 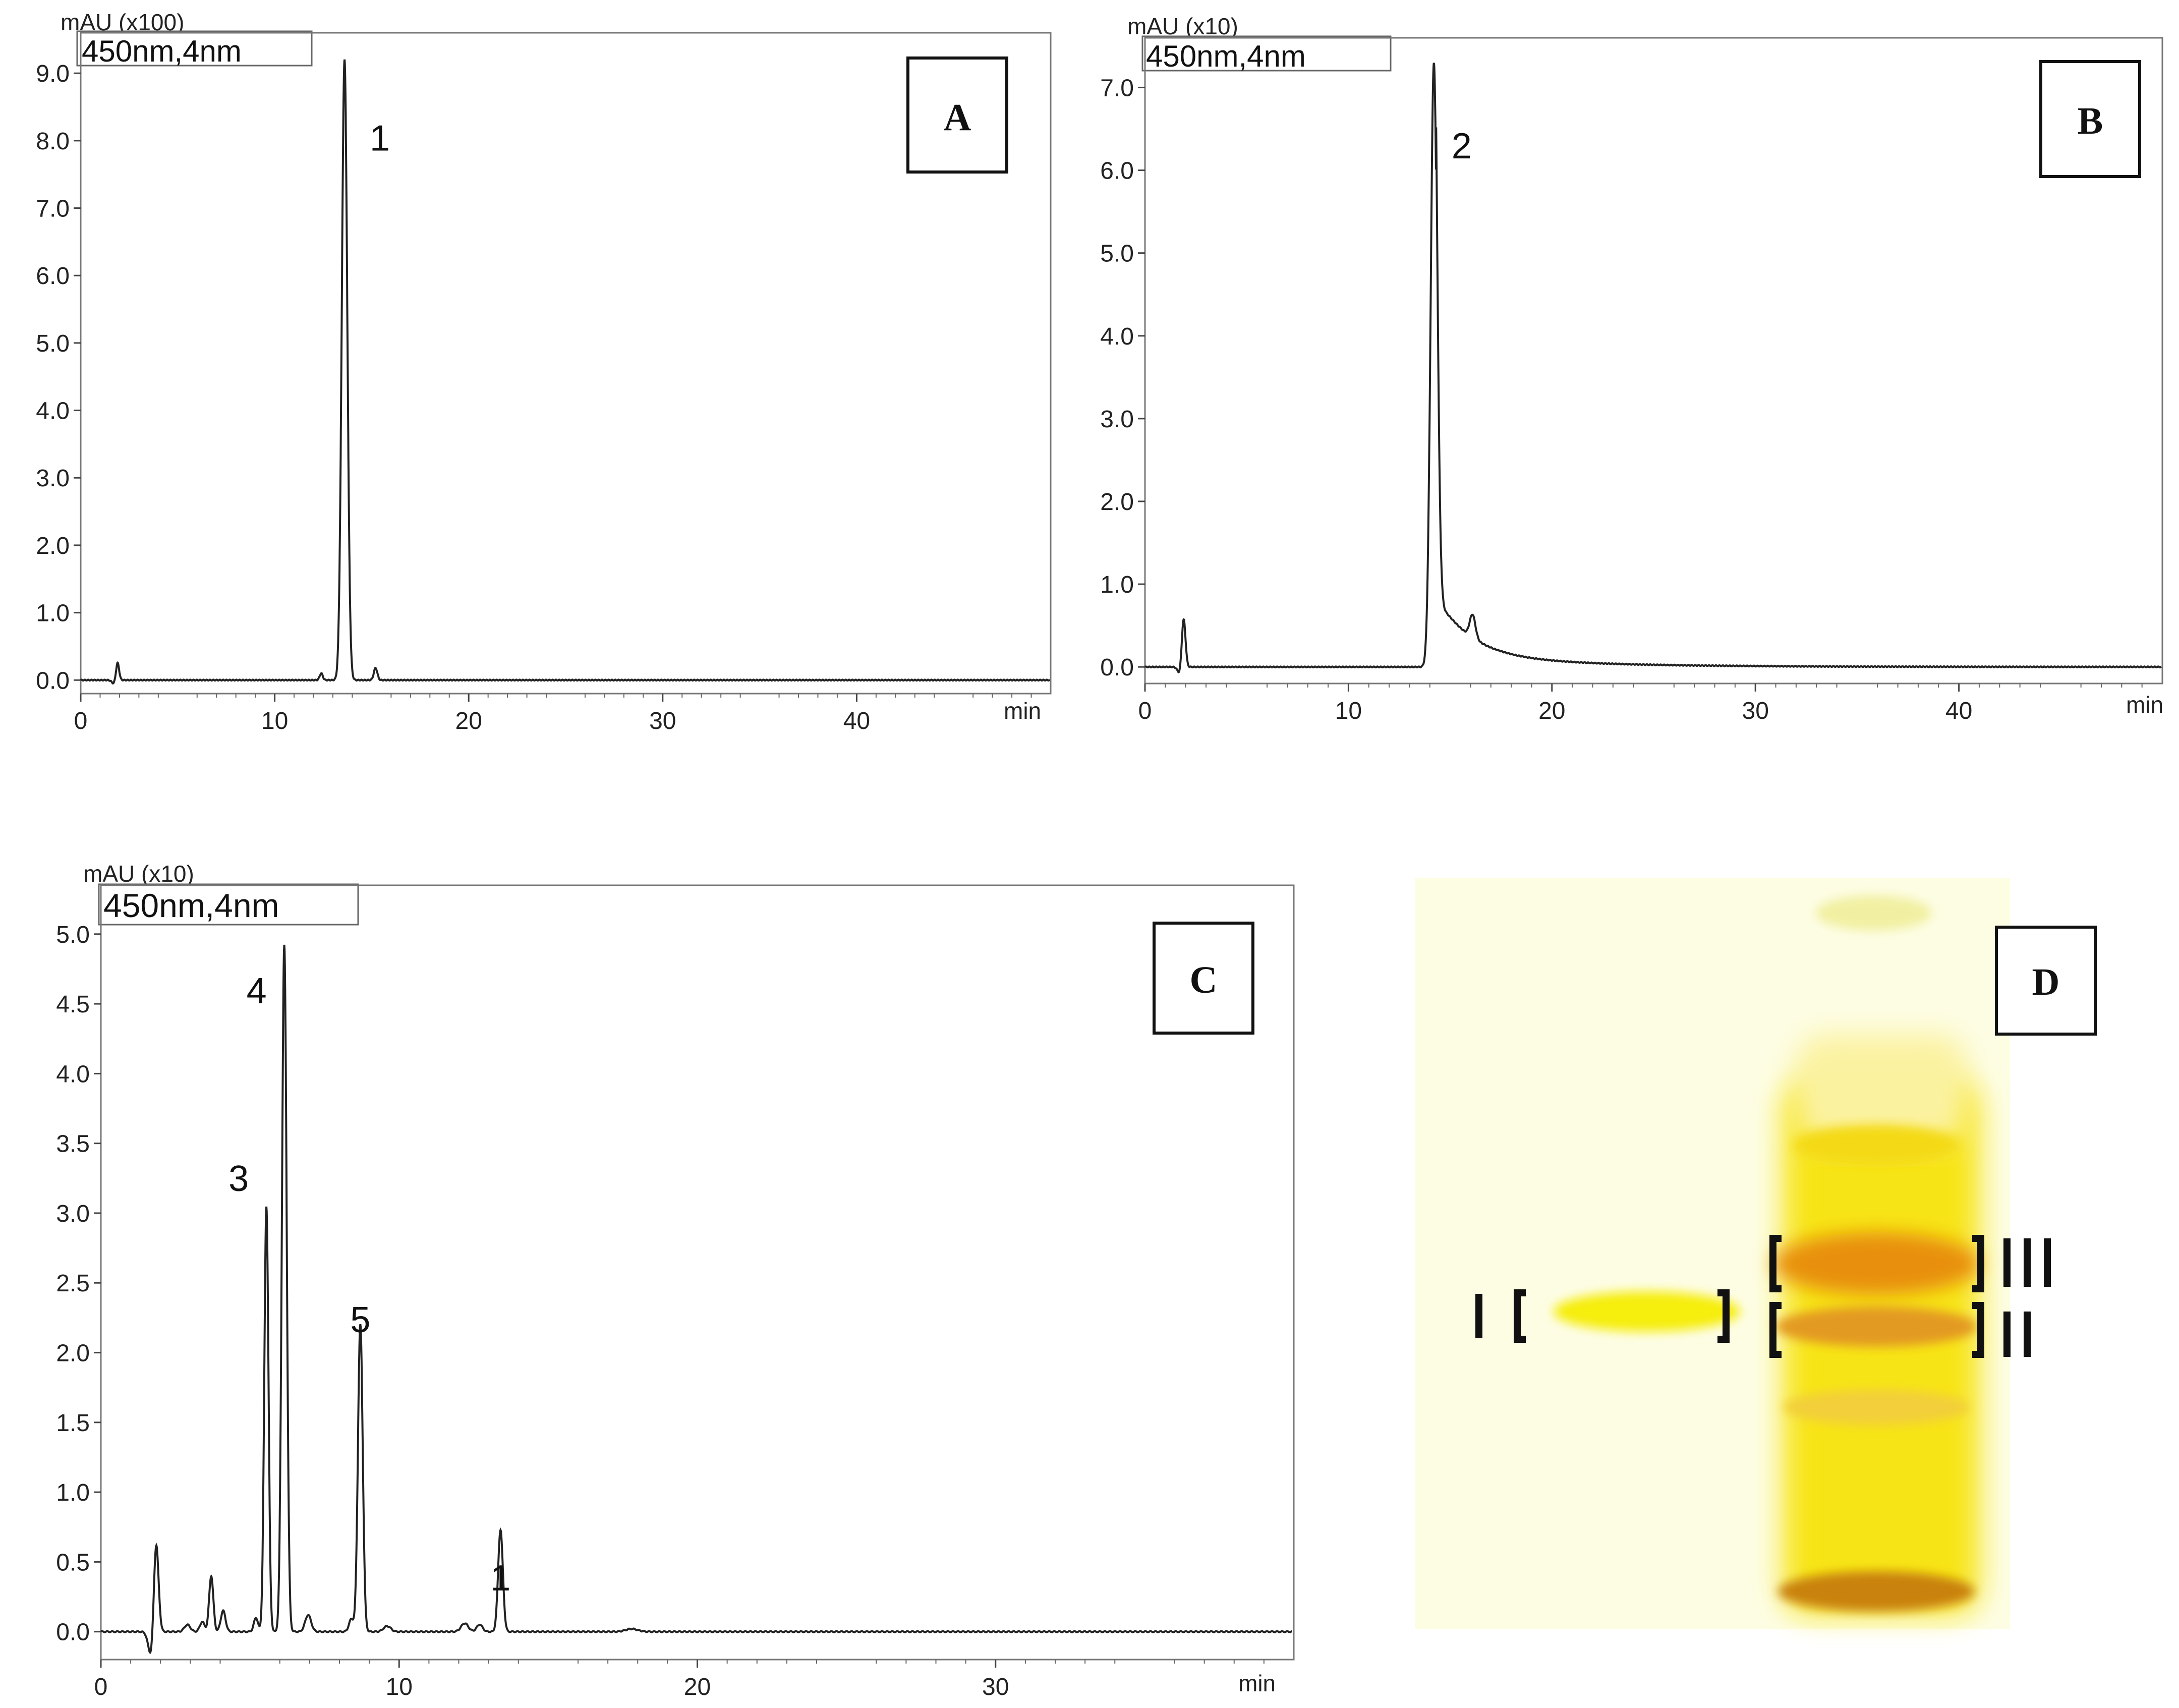 I want to click on tlc-plate-photo: D, so click(x=1756, y=1253).